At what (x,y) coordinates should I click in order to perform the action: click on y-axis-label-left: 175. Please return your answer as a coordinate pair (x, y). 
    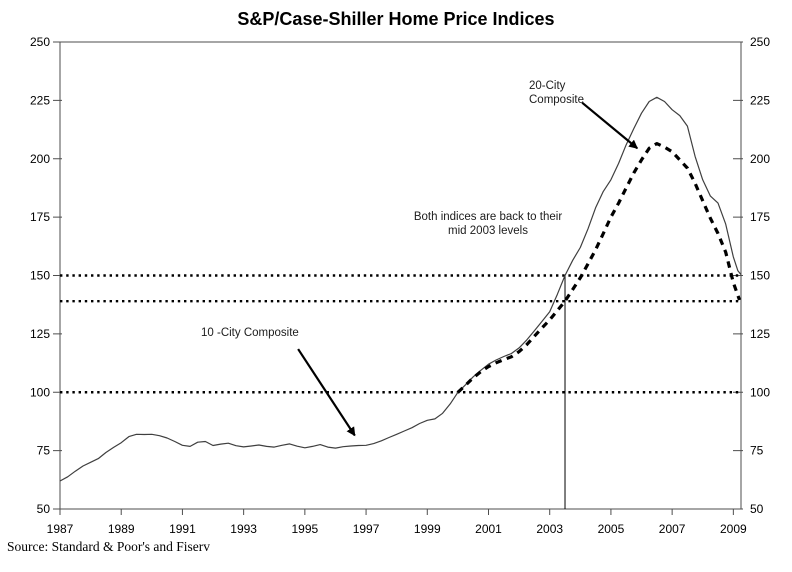
    Looking at the image, I should click on (40, 217).